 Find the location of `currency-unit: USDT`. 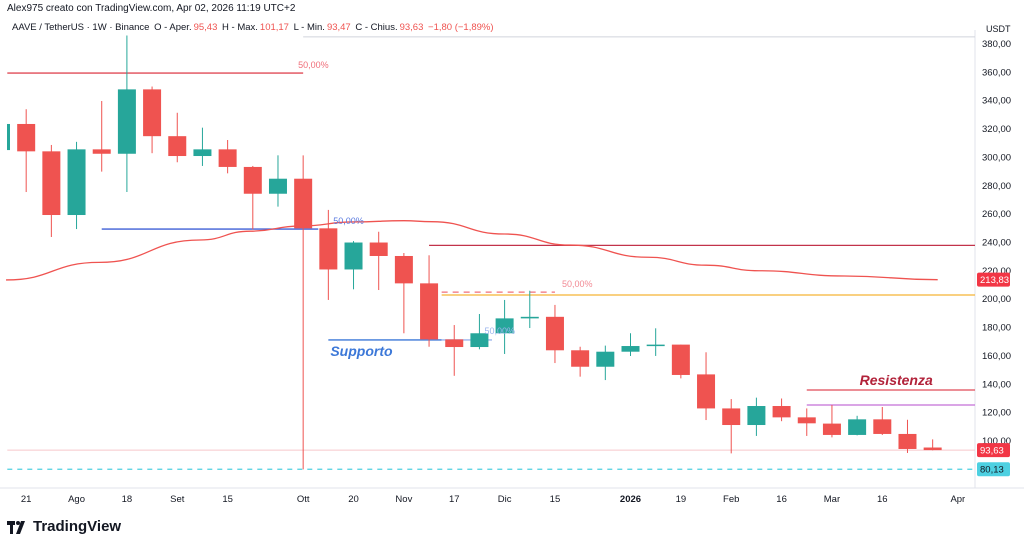

currency-unit: USDT is located at coordinates (998, 29).